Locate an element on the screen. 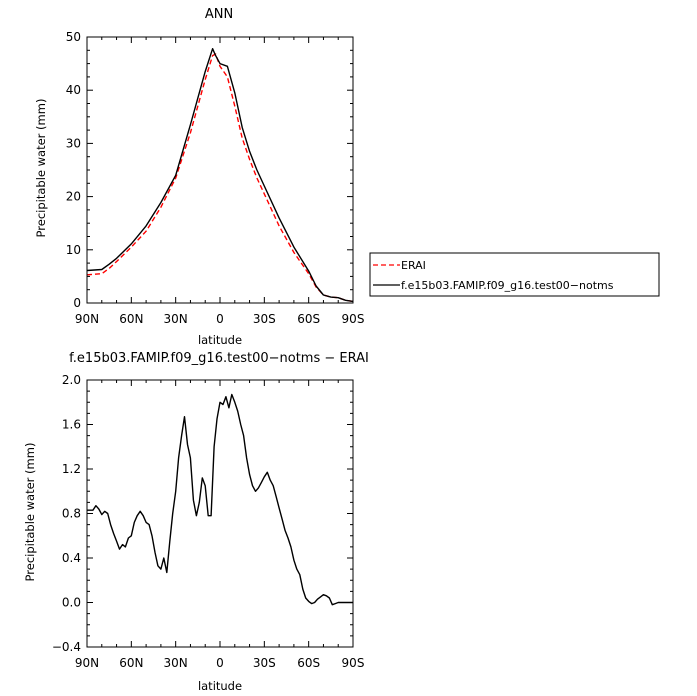 The height and width of the screenshot is (696, 697). top-chart-xtick-label: 0 is located at coordinates (220, 319).